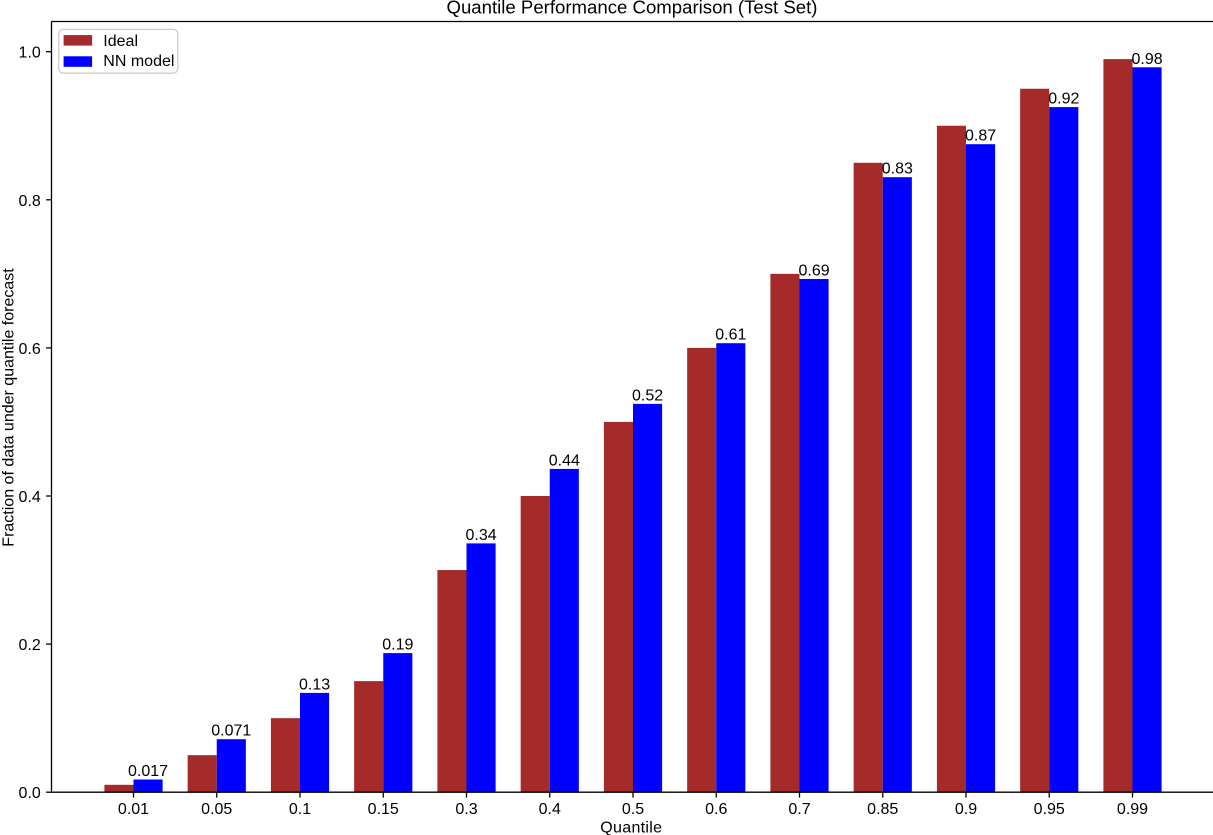  I want to click on svg-text: 0.95, so click(1049, 809).